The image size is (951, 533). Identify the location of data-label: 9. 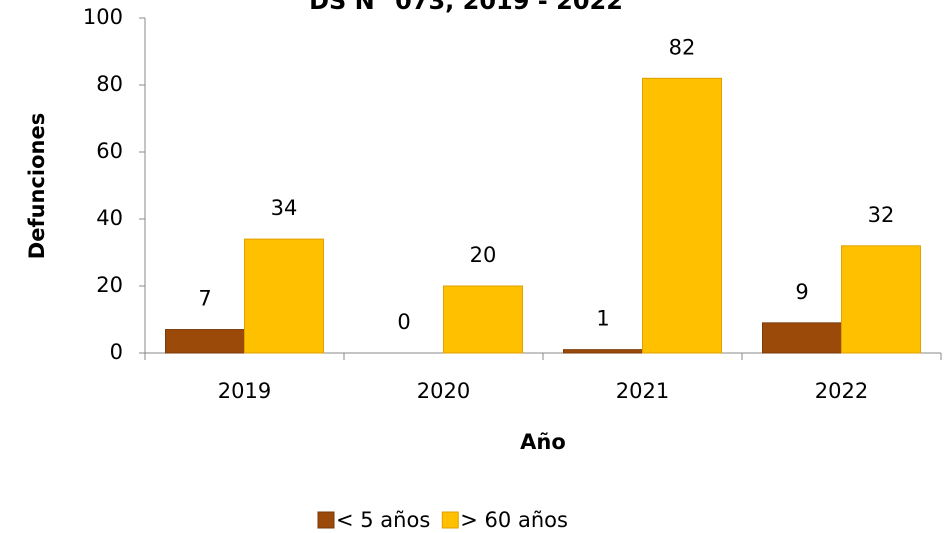
(801, 292).